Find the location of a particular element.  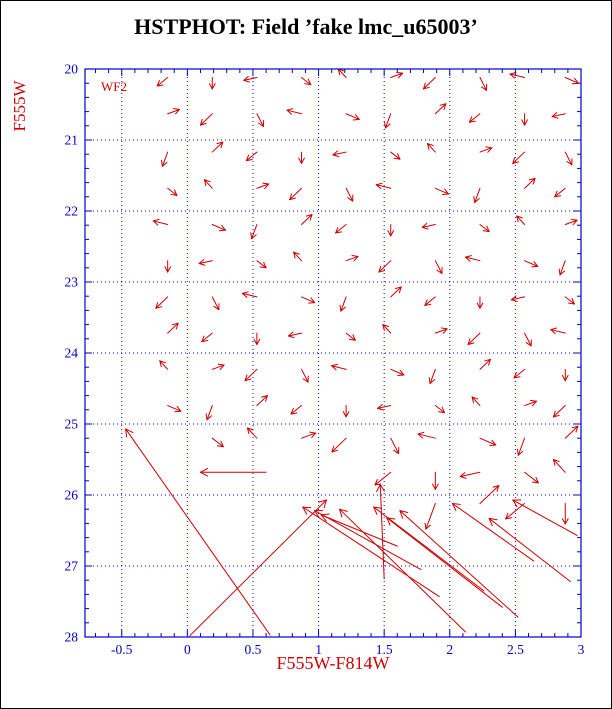

y-tick-label: 22 is located at coordinates (72, 211).